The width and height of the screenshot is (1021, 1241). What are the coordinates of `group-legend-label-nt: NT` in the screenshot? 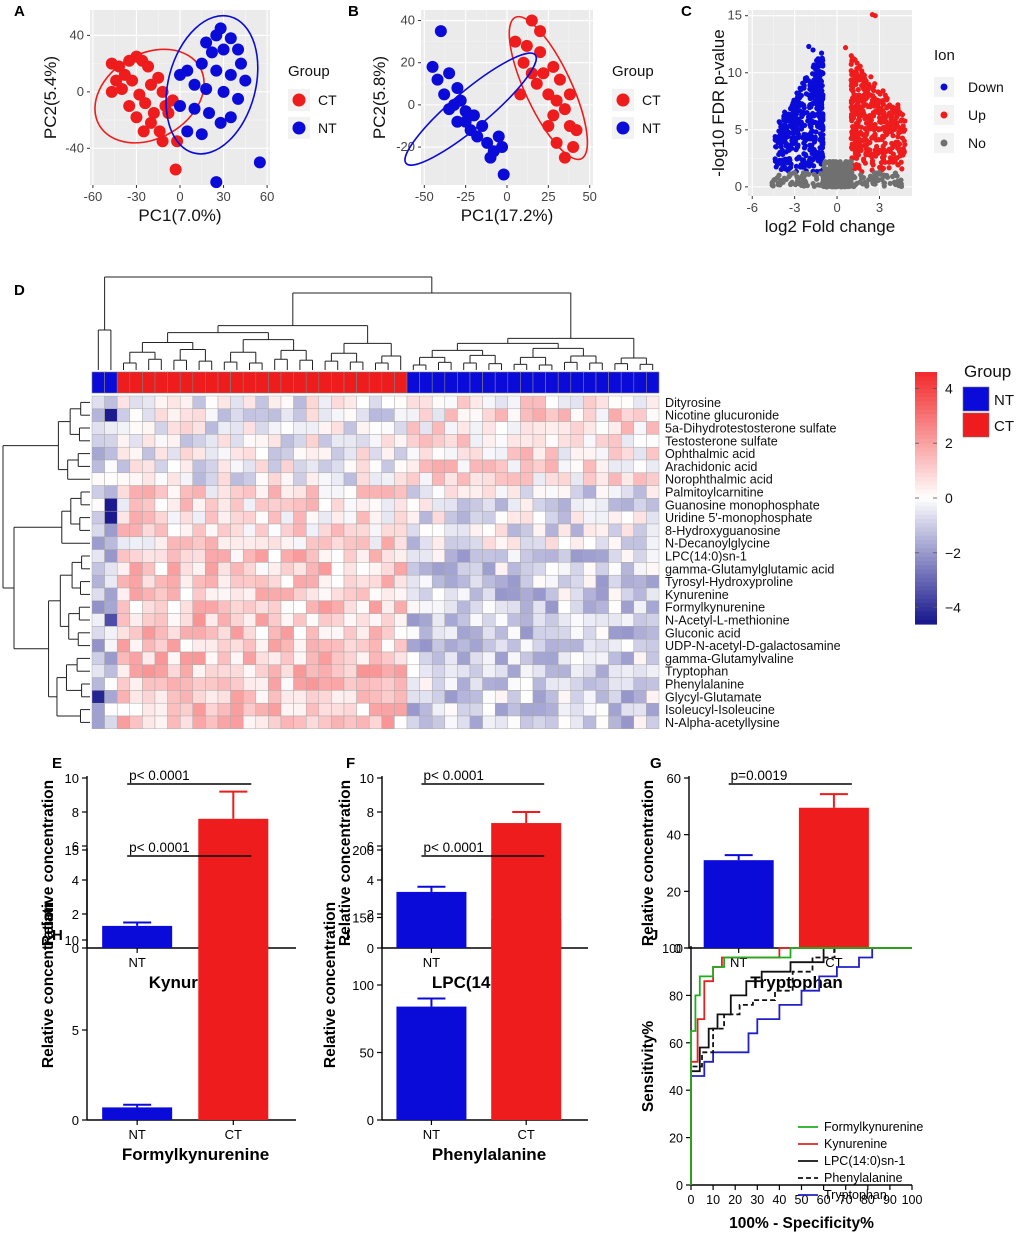 It's located at (1004, 400).